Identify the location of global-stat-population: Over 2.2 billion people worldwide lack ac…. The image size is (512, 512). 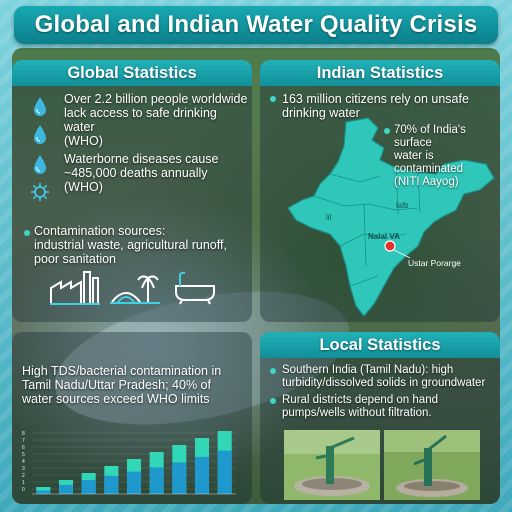
(156, 120).